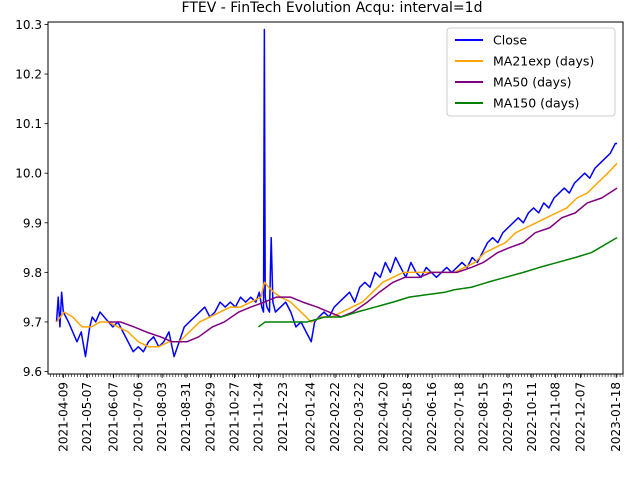  Describe the element at coordinates (211, 417) in the screenshot. I see `x-tick-label: 2021-09-29` at that location.